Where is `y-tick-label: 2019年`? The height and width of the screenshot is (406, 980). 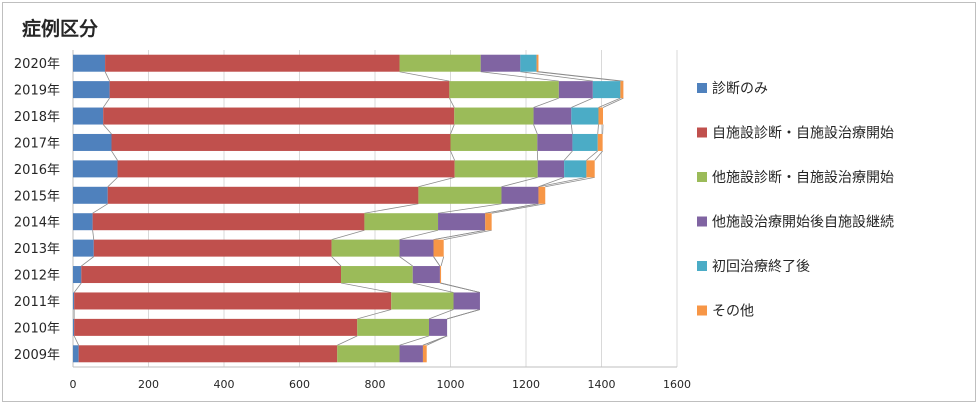
y-tick-label: 2019年 is located at coordinates (37, 91).